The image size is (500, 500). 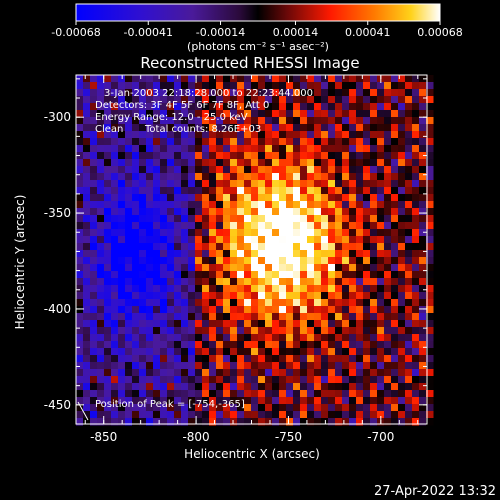 What do you see at coordinates (171, 117) in the screenshot?
I see `info-energy: Energy Range: 12.0 - 25.0 keV` at bounding box center [171, 117].